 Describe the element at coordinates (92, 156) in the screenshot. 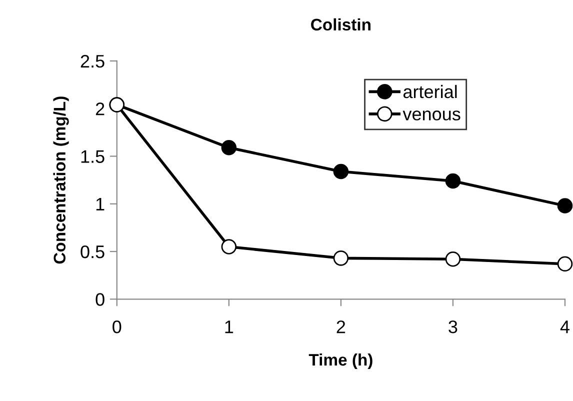

I see `y-tick-label: 1.5` at that location.